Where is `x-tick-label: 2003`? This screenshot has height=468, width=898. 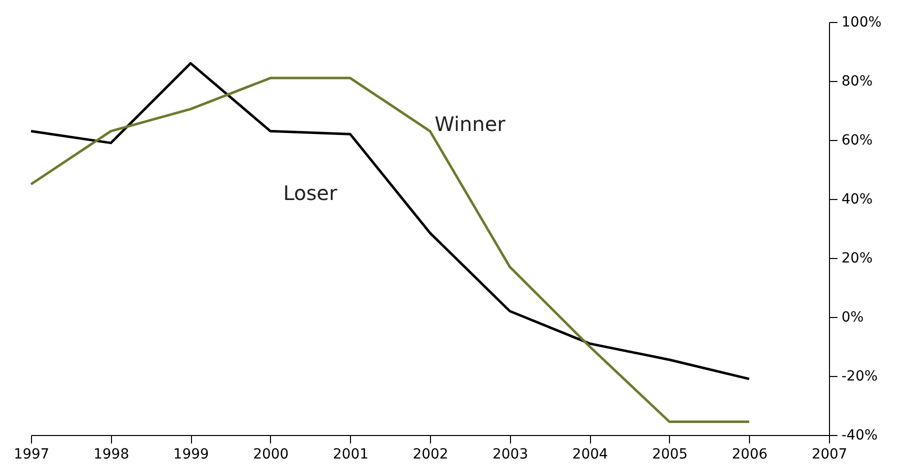
x-tick-label: 2003 is located at coordinates (510, 454).